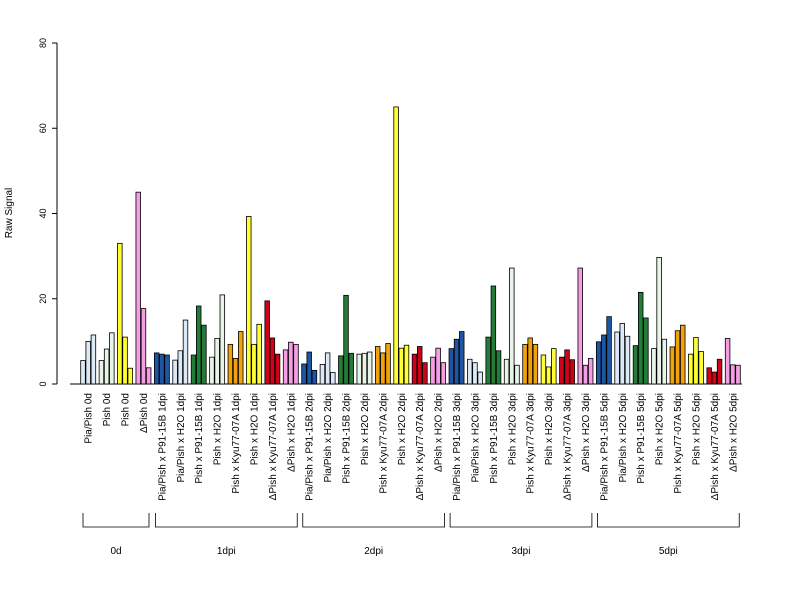 This screenshot has width=800, height=600. What do you see at coordinates (383, 443) in the screenshot?
I see `x-tick-label: Pish x Kyu77-07A 2dpi` at bounding box center [383, 443].